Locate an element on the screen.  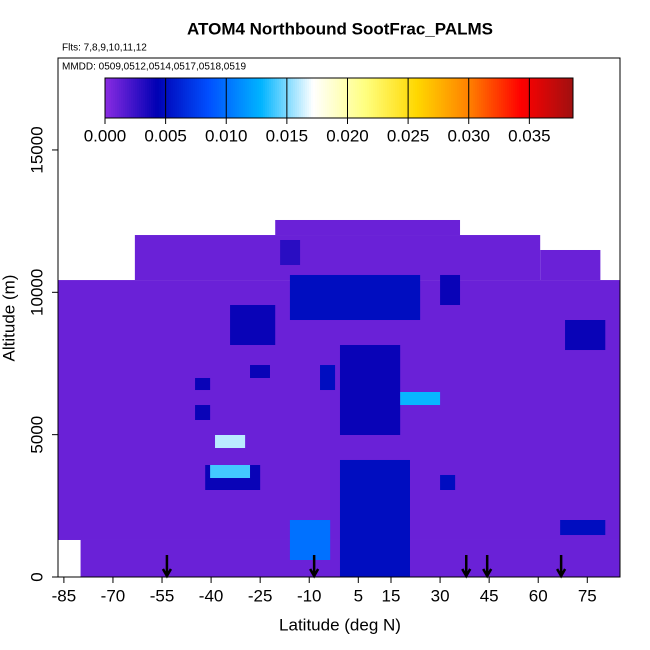
x-tick-label: -40 is located at coordinates (211, 595).